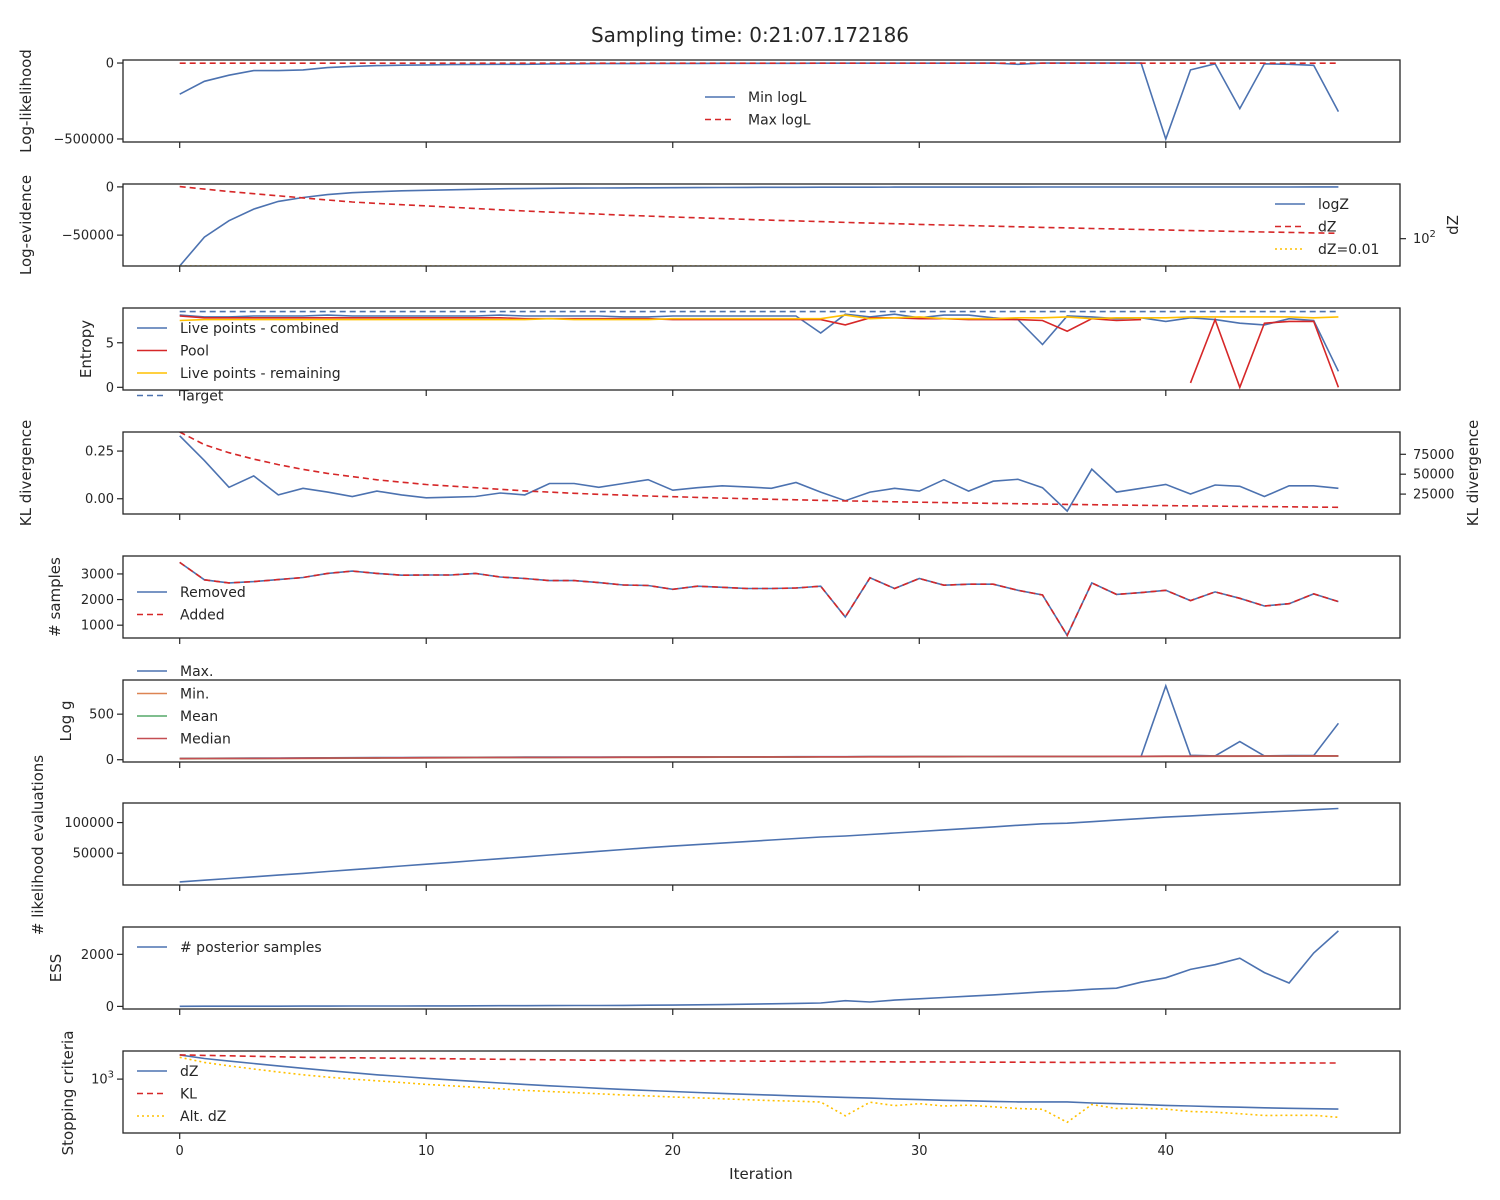 The image size is (1500, 1200). What do you see at coordinates (251, 948) in the screenshot?
I see `legend-label: # posterior samples` at bounding box center [251, 948].